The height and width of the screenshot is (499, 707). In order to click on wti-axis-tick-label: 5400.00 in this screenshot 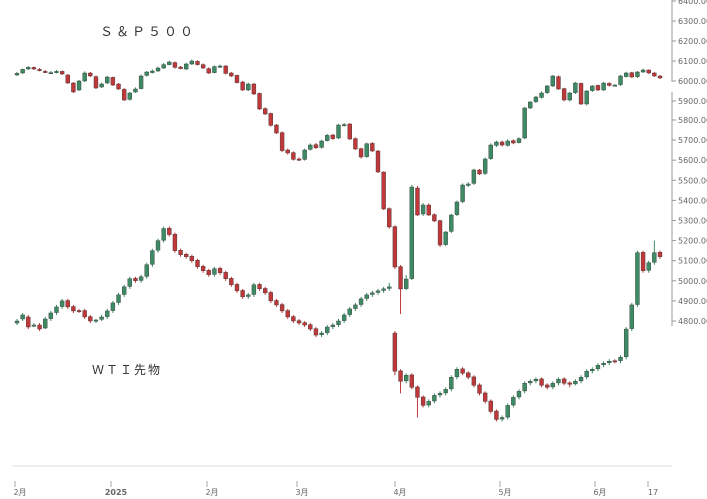, I will do `click(692, 200)`.